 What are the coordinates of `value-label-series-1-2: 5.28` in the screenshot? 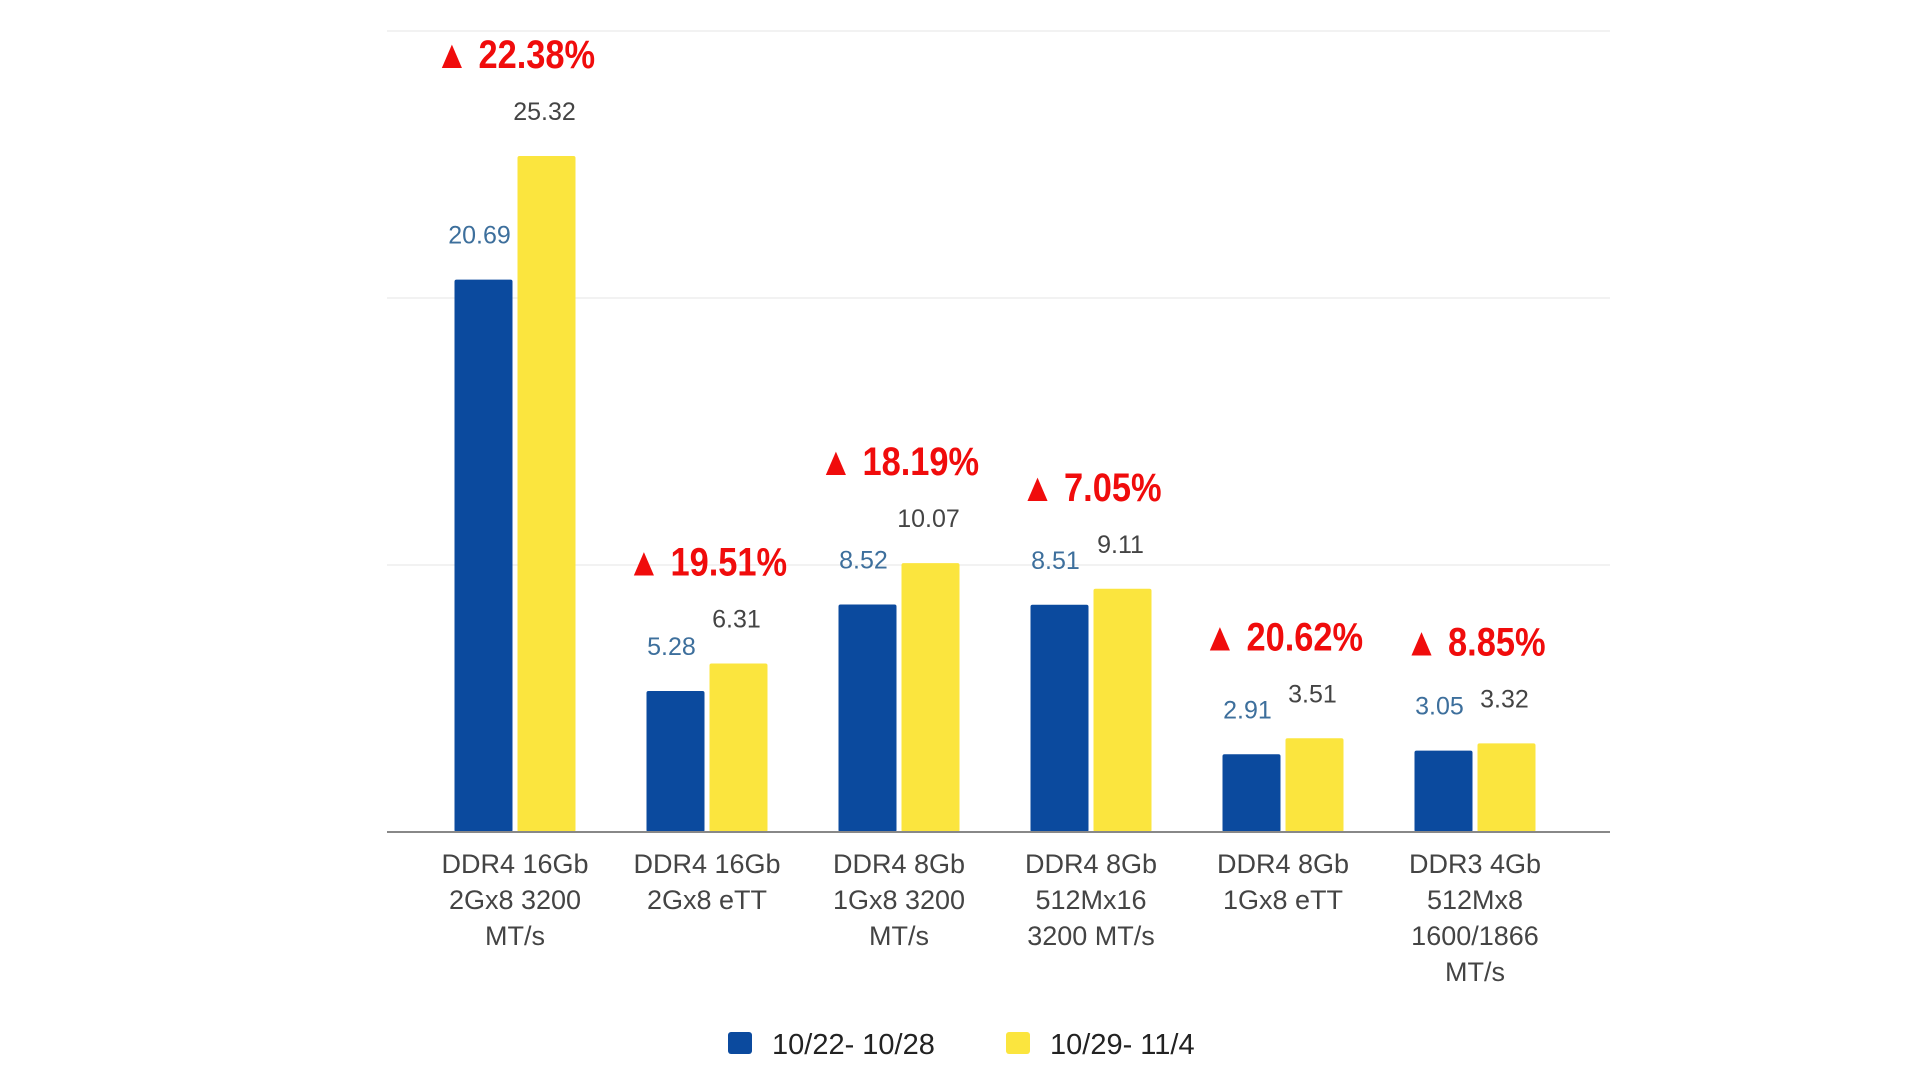 It's located at (671, 647).